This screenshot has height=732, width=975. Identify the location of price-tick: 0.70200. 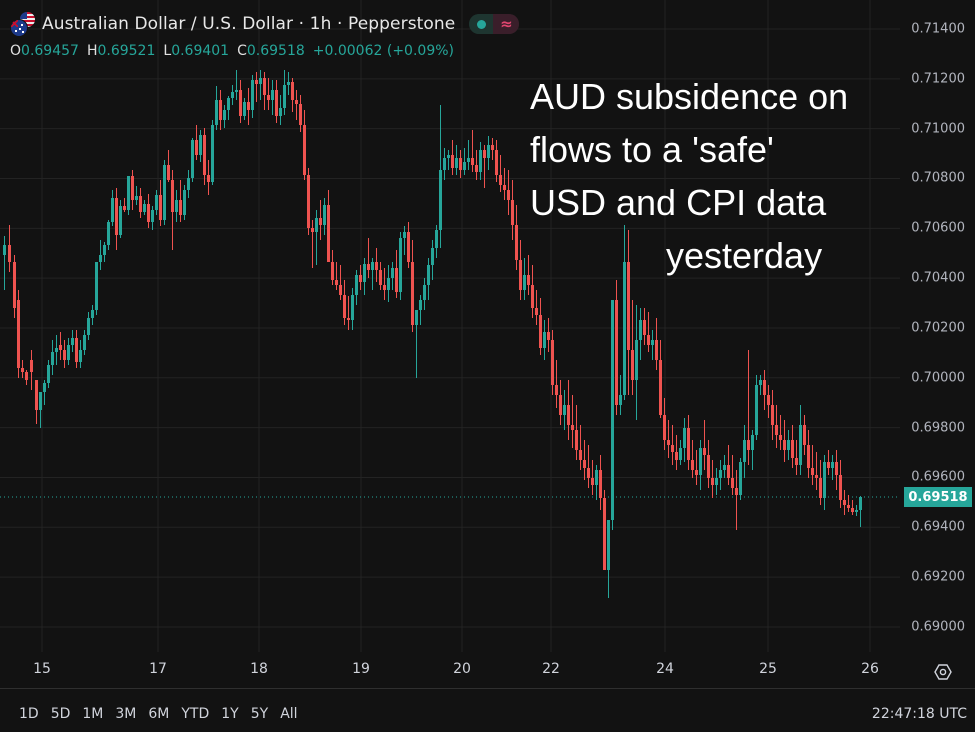
(938, 328).